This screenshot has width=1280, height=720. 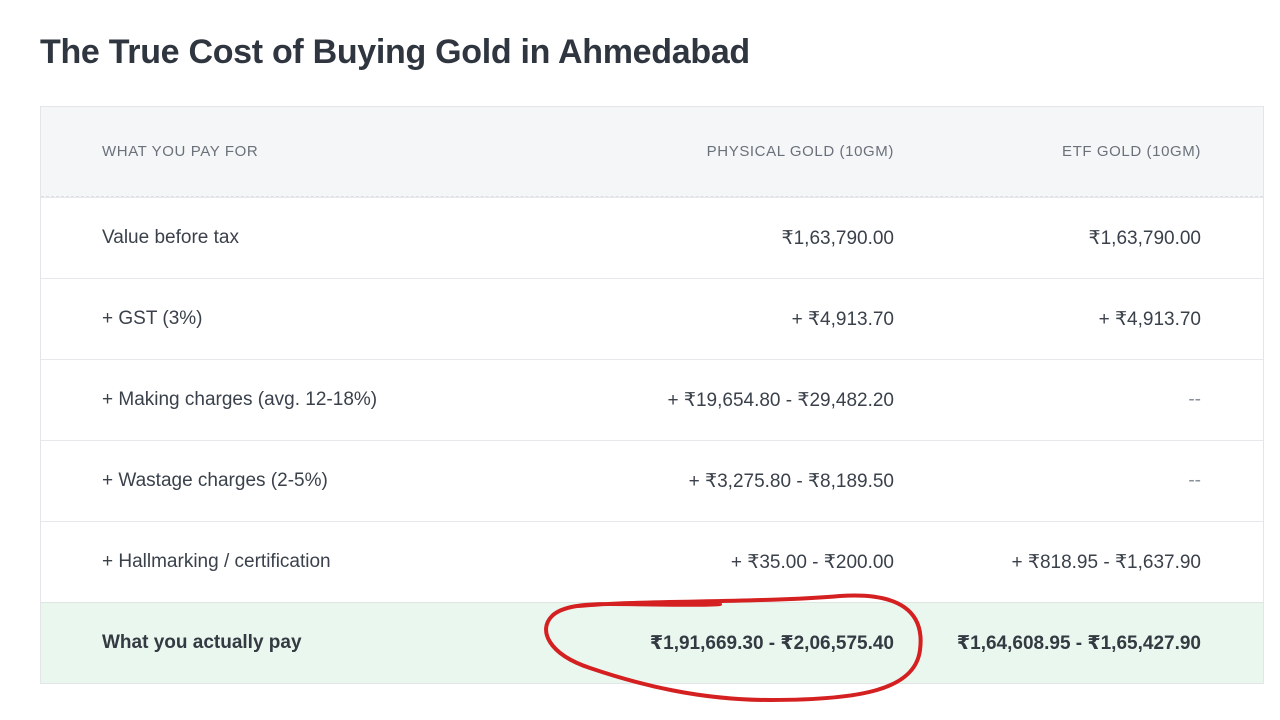 I want to click on physical-gold-value: + ₹19,654.80 - ₹29,482.20, so click(x=781, y=400).